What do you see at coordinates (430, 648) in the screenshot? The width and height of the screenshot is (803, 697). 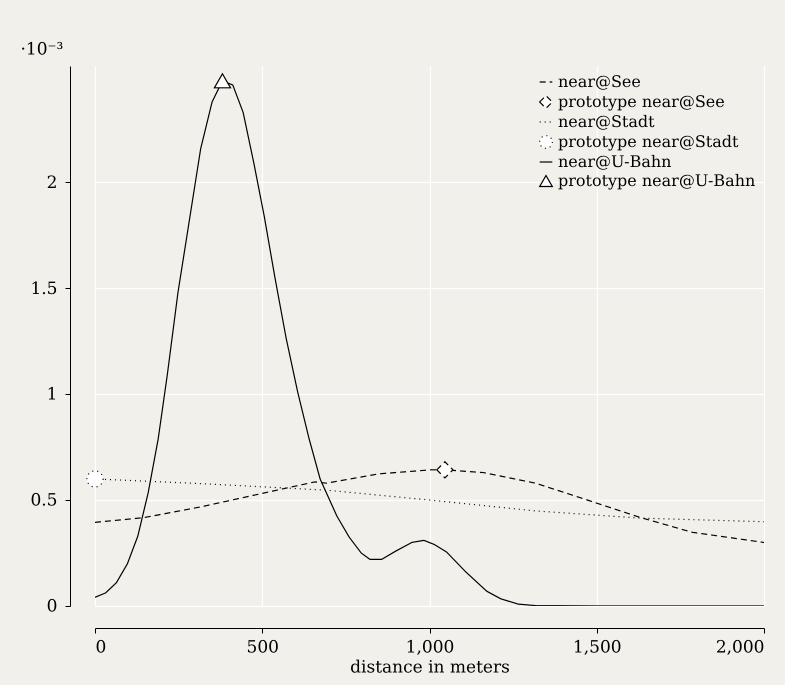 I see `x-tick-label: 1,000` at bounding box center [430, 648].